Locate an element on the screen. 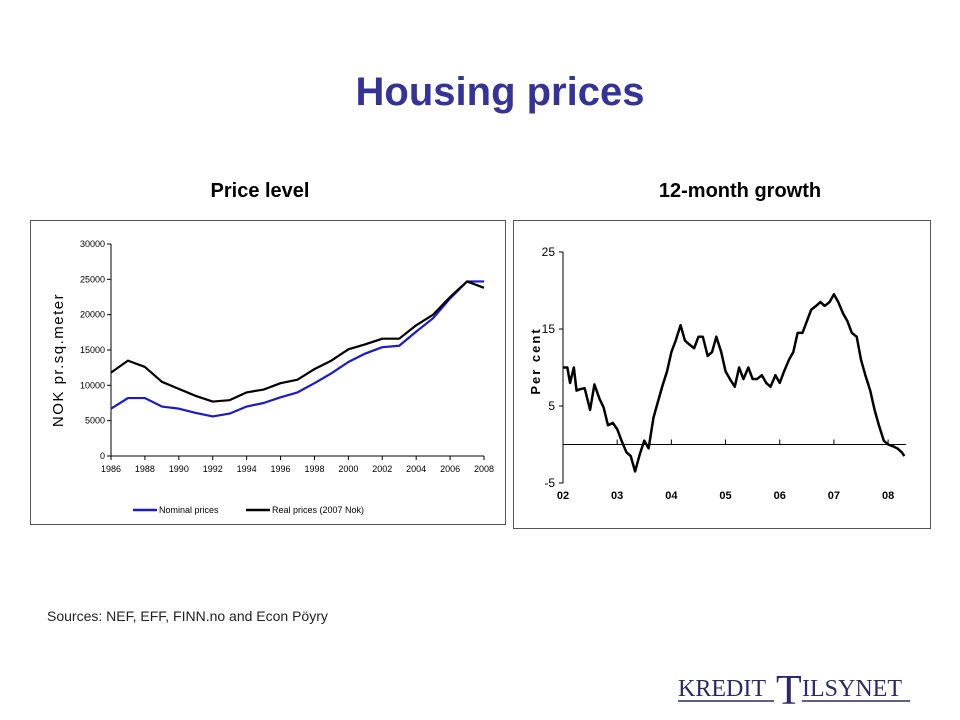 The width and height of the screenshot is (960, 720). x-tick-label: 1996 is located at coordinates (281, 469).